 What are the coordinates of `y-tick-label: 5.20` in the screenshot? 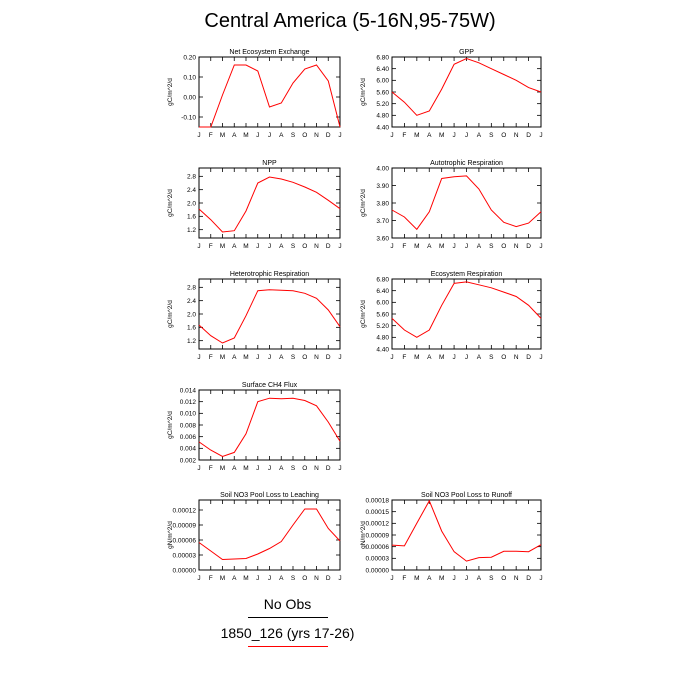 It's located at (382, 104).